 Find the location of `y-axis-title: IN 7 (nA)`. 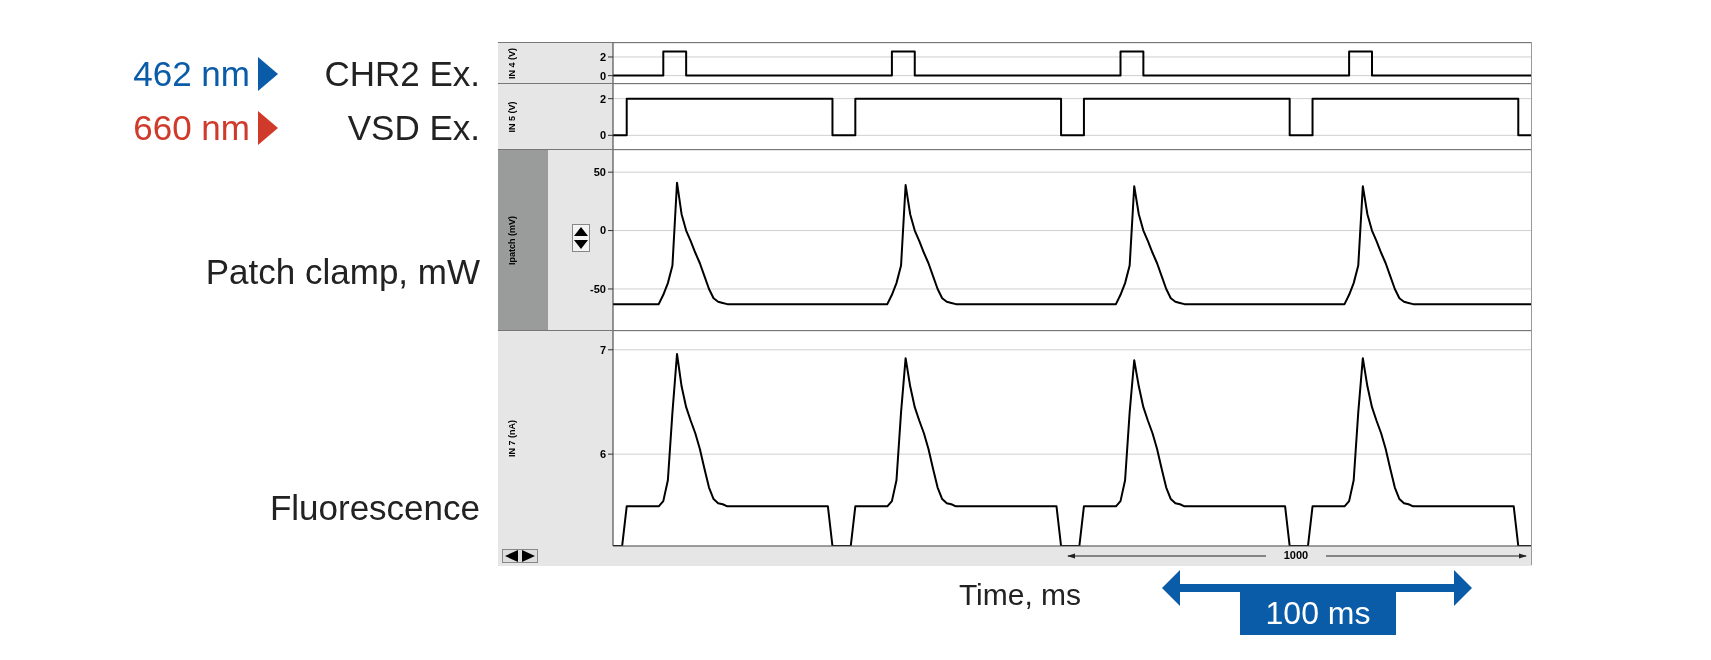

y-axis-title: IN 7 (nA) is located at coordinates (512, 438).